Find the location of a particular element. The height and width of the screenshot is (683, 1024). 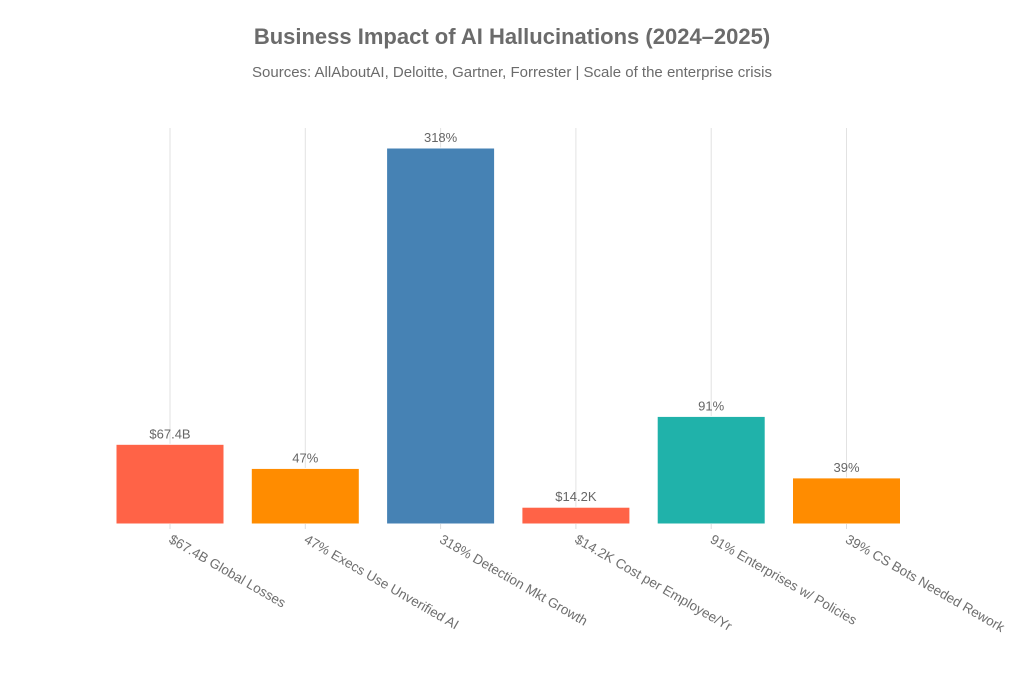

data-label: 39% is located at coordinates (846, 467).